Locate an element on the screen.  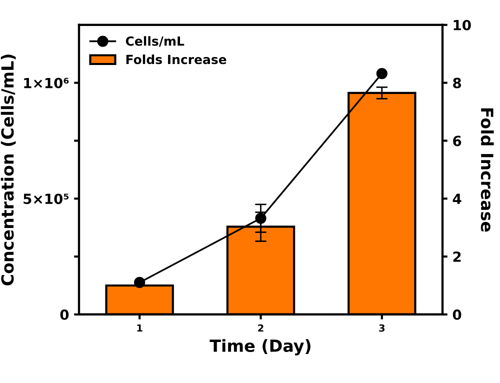
y2-tick-label: 0 is located at coordinates (457, 314).